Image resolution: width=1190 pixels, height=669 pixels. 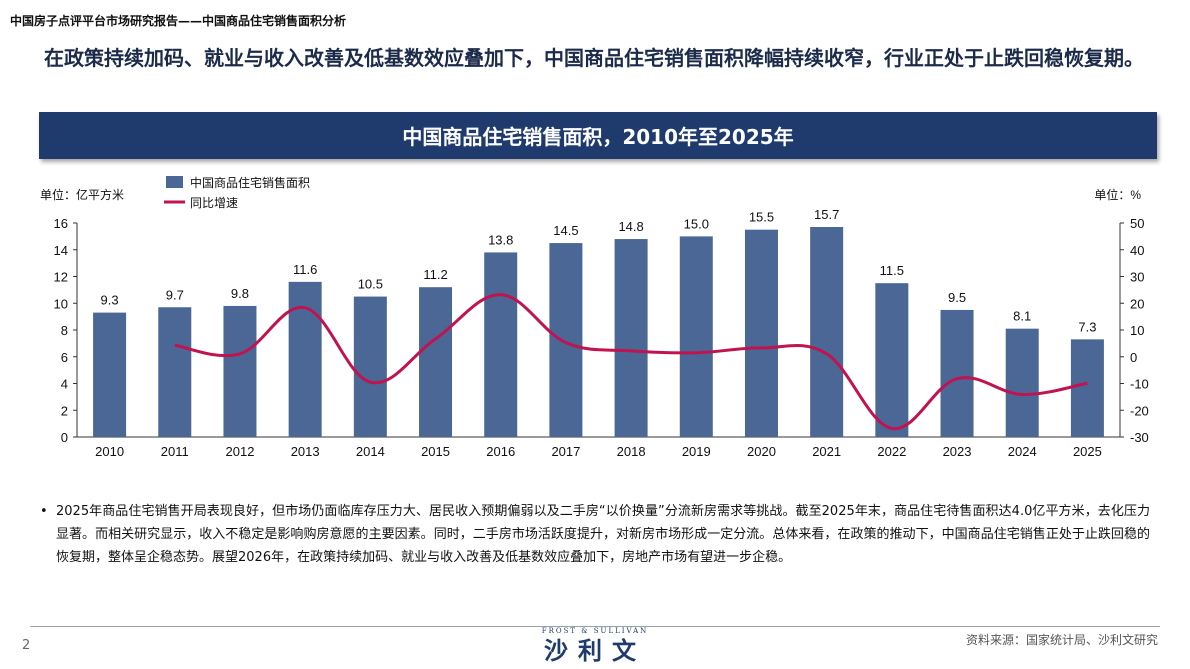 What do you see at coordinates (630, 226) in the screenshot?
I see `bar-value-label: 14.8` at bounding box center [630, 226].